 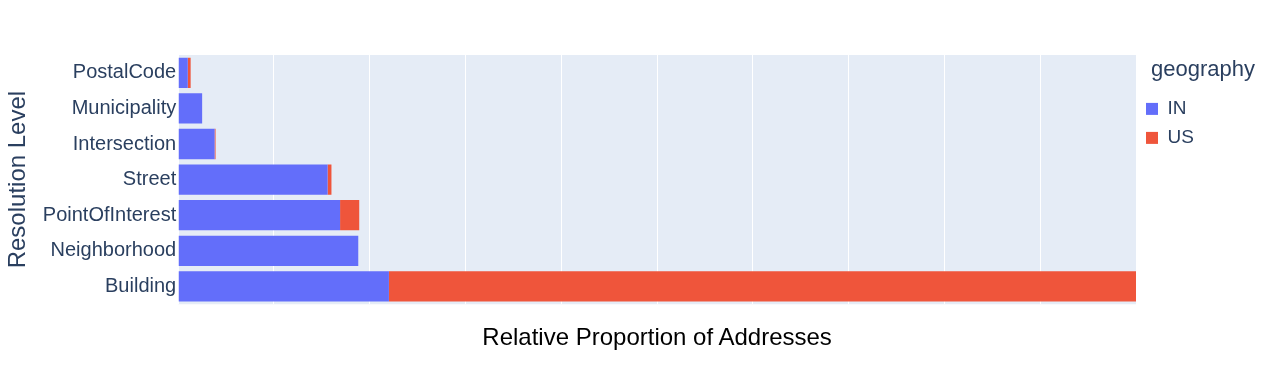 I want to click on y-tick-label: PostalCode, so click(x=124, y=71).